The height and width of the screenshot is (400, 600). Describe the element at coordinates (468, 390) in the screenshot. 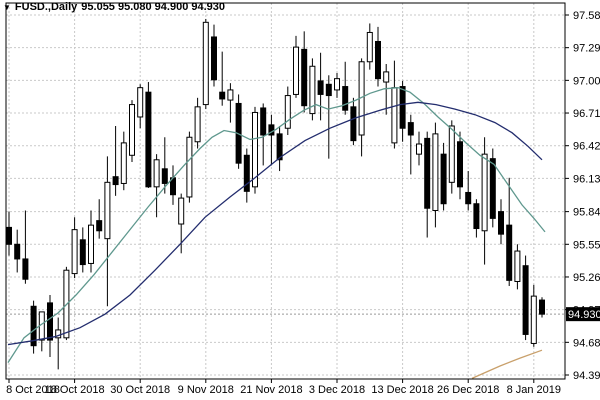

I see `x-axis-label: 26 Dec 2018` at that location.